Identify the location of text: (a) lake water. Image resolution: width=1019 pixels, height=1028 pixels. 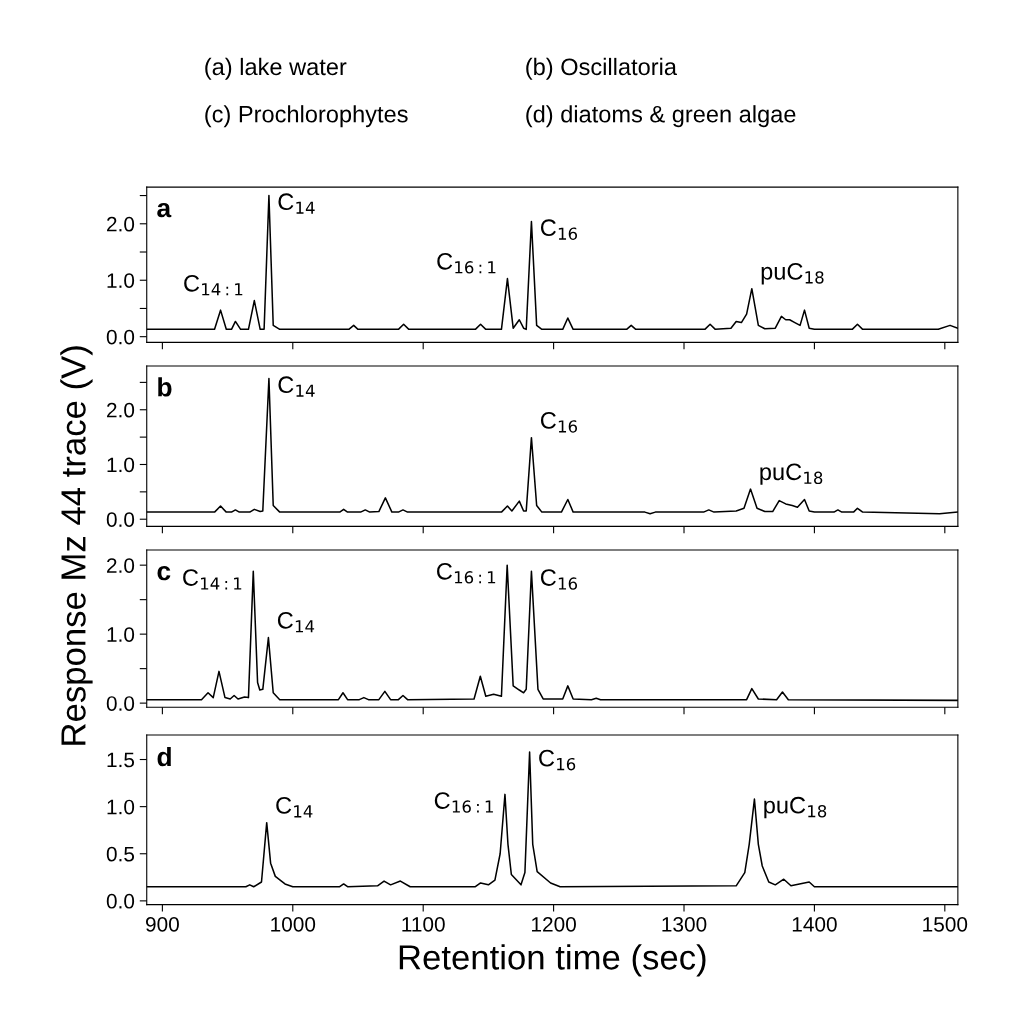
(276, 68).